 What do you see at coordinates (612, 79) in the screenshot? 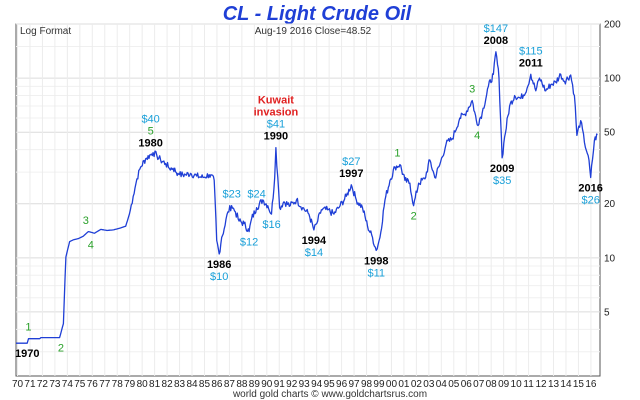
I see `y-tick-label: 100` at bounding box center [612, 79].